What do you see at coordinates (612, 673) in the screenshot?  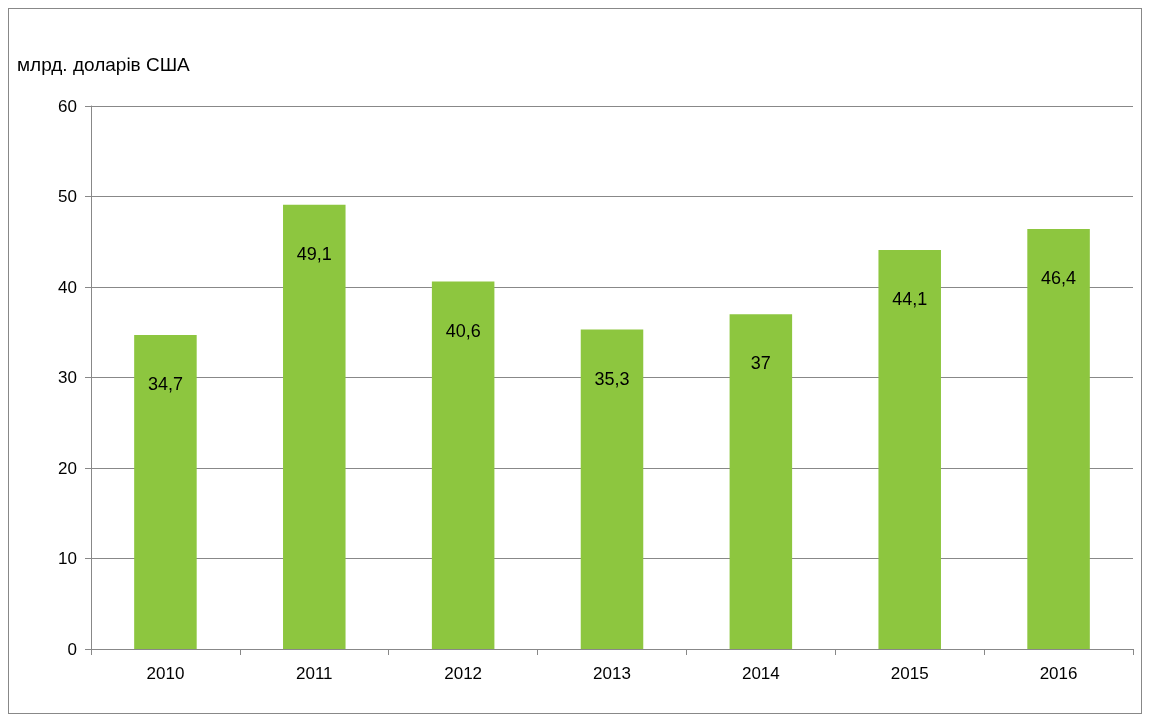 I see `x-tick-label: 2013` at bounding box center [612, 673].